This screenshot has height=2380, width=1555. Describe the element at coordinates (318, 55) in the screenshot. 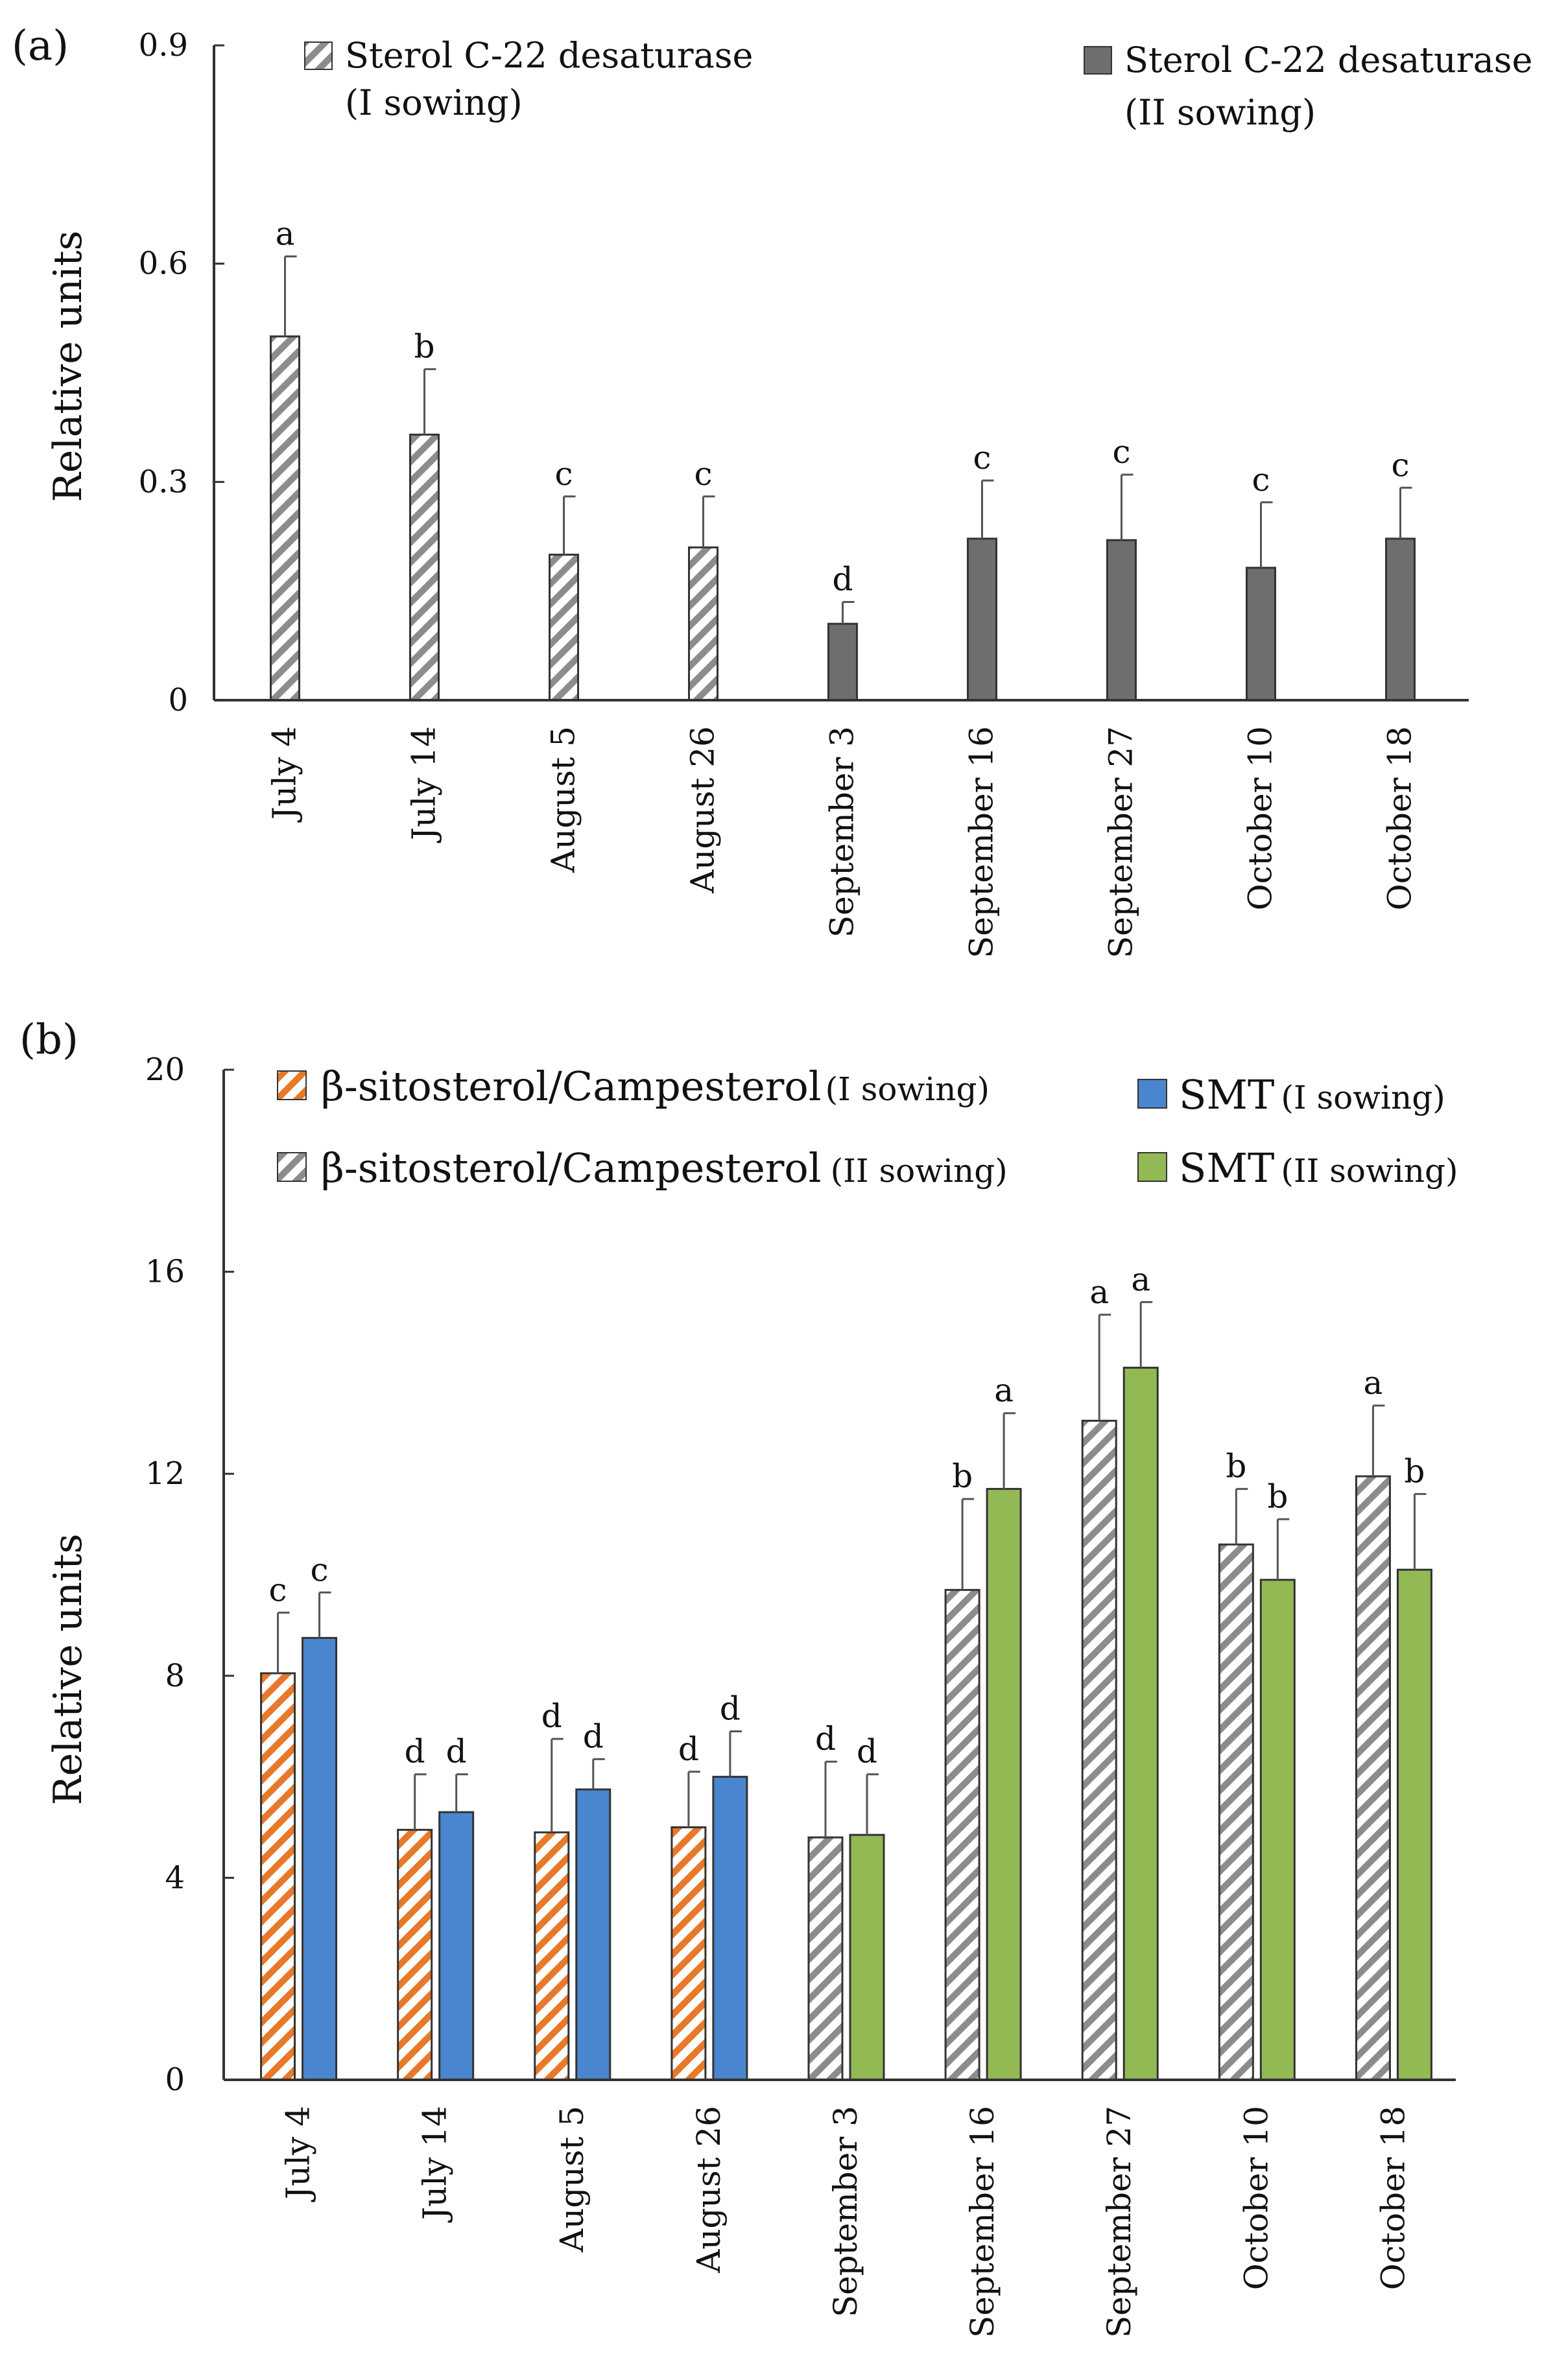

I see `legend-swatch-c22-i-sowing` at that location.